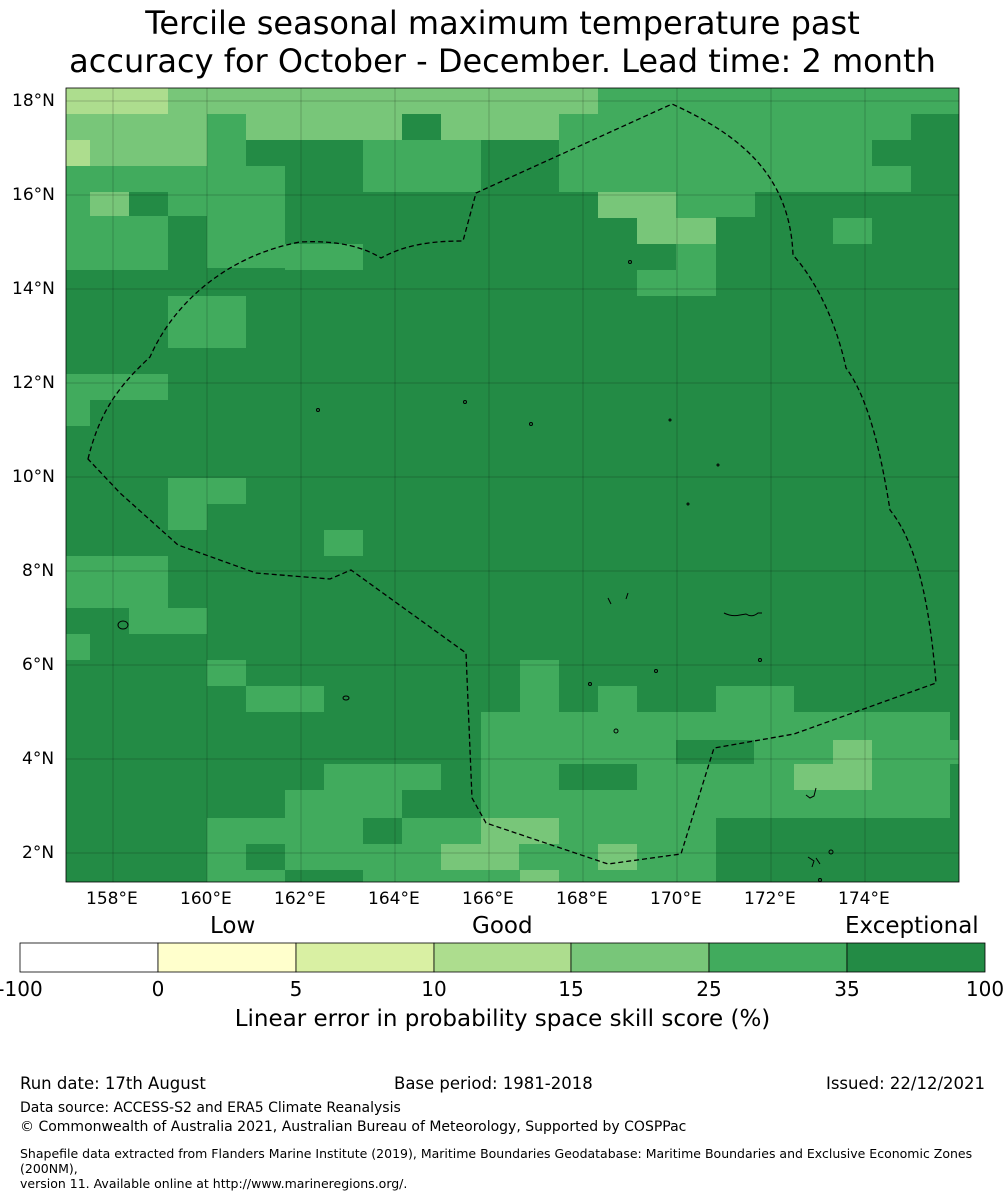 This screenshot has width=1005, height=1191. I want to click on cb-seg-neg, so click(89, 957).